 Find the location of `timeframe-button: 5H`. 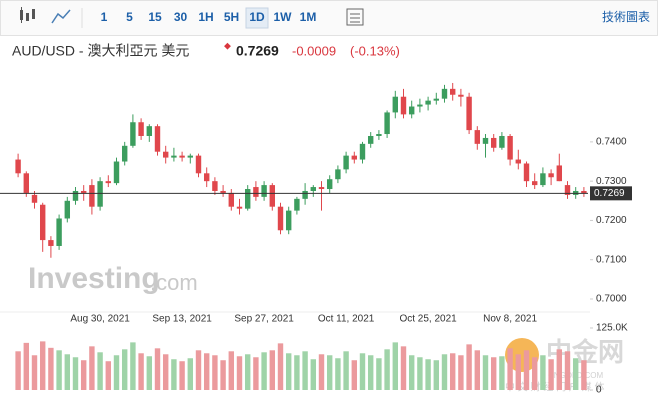

timeframe-button: 5H is located at coordinates (231, 17).